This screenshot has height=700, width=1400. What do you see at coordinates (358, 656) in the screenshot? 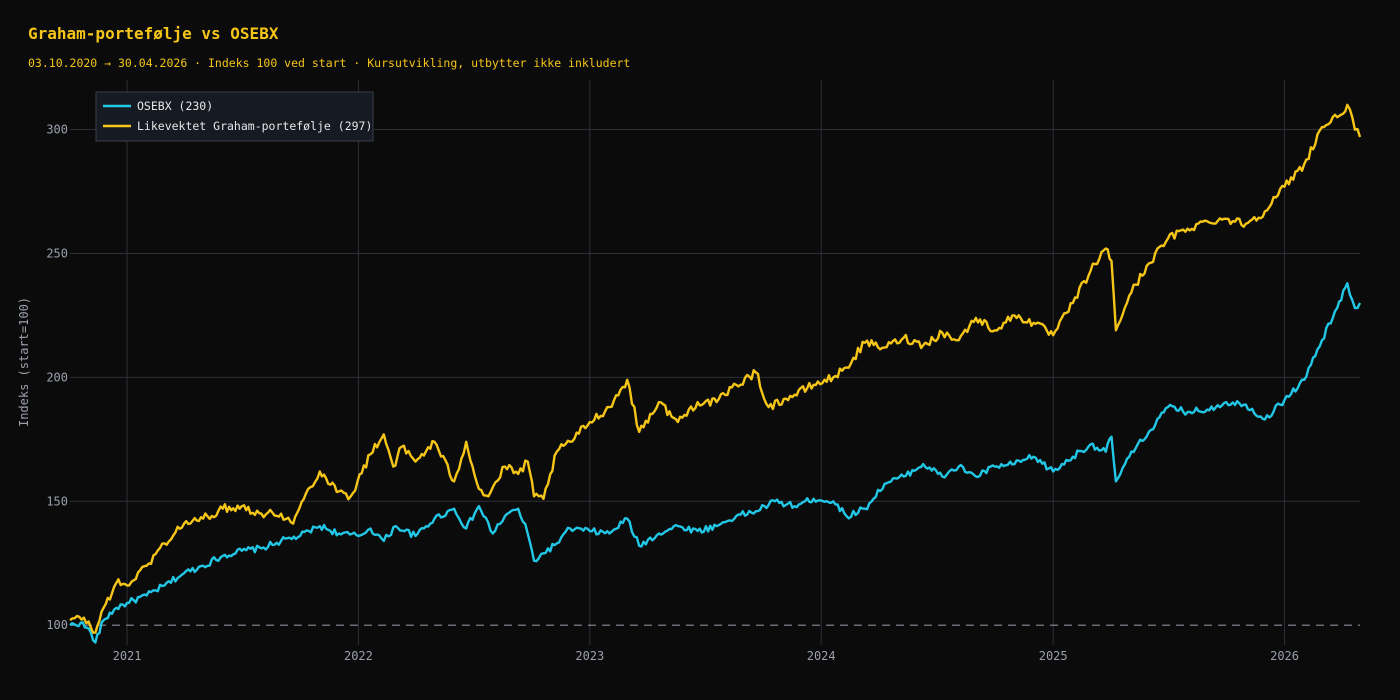
I see `x-tick-label: 2022` at bounding box center [358, 656].